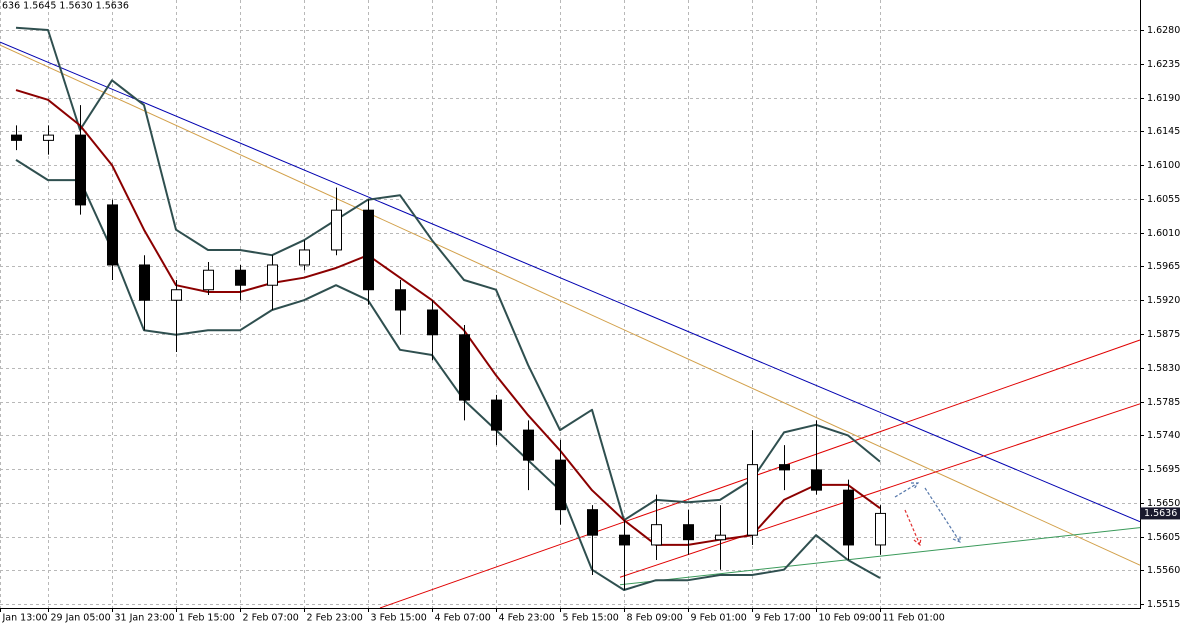 This screenshot has width=1183, height=631. Describe the element at coordinates (81, 618) in the screenshot. I see `x-tick-label: 29 Jan 05:00` at that location.